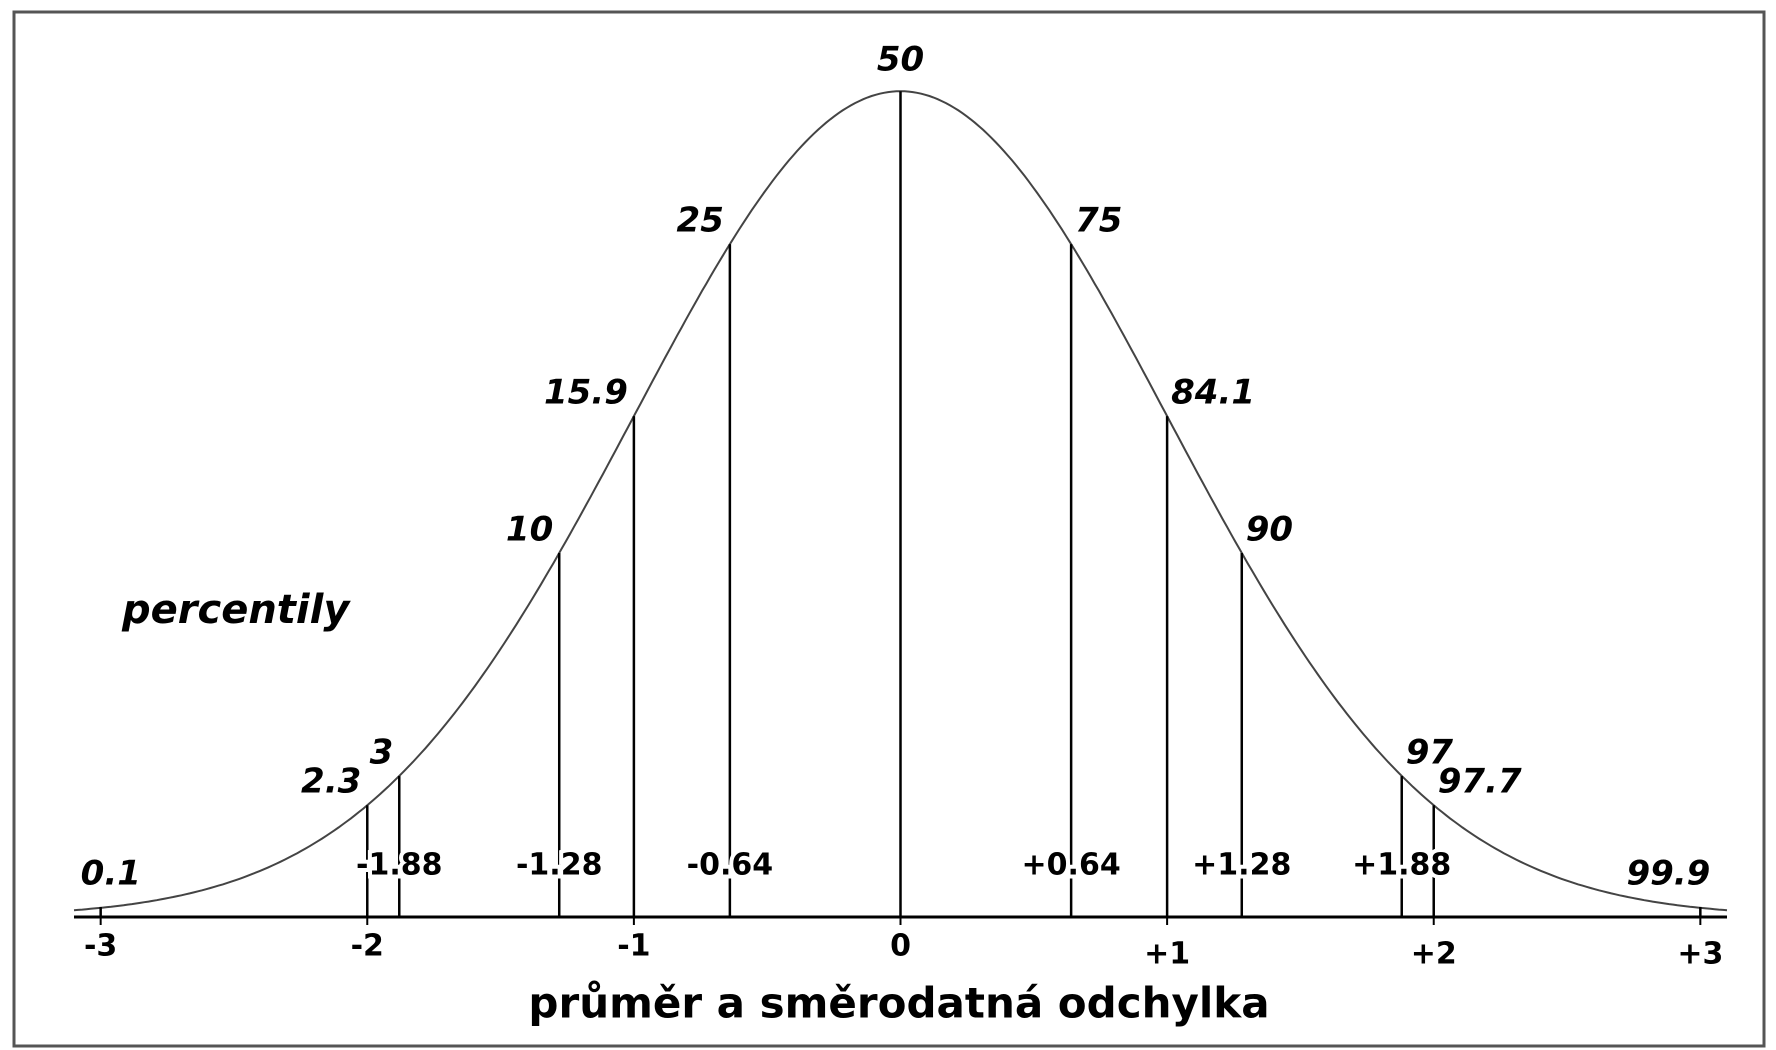 The image size is (1776, 1050). Describe the element at coordinates (1269, 529) in the screenshot. I see `percentile-label: 90` at that location.